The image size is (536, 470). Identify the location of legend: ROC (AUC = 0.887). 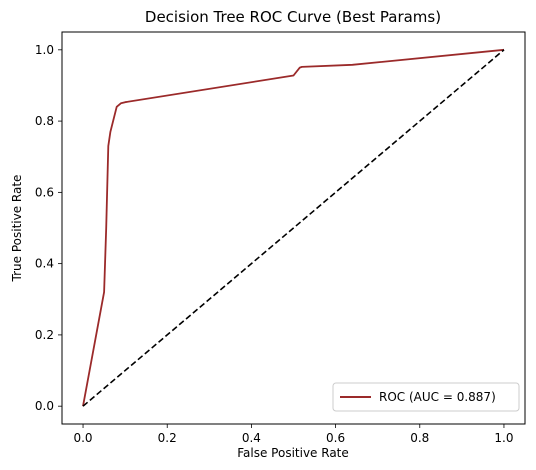
(426, 397).